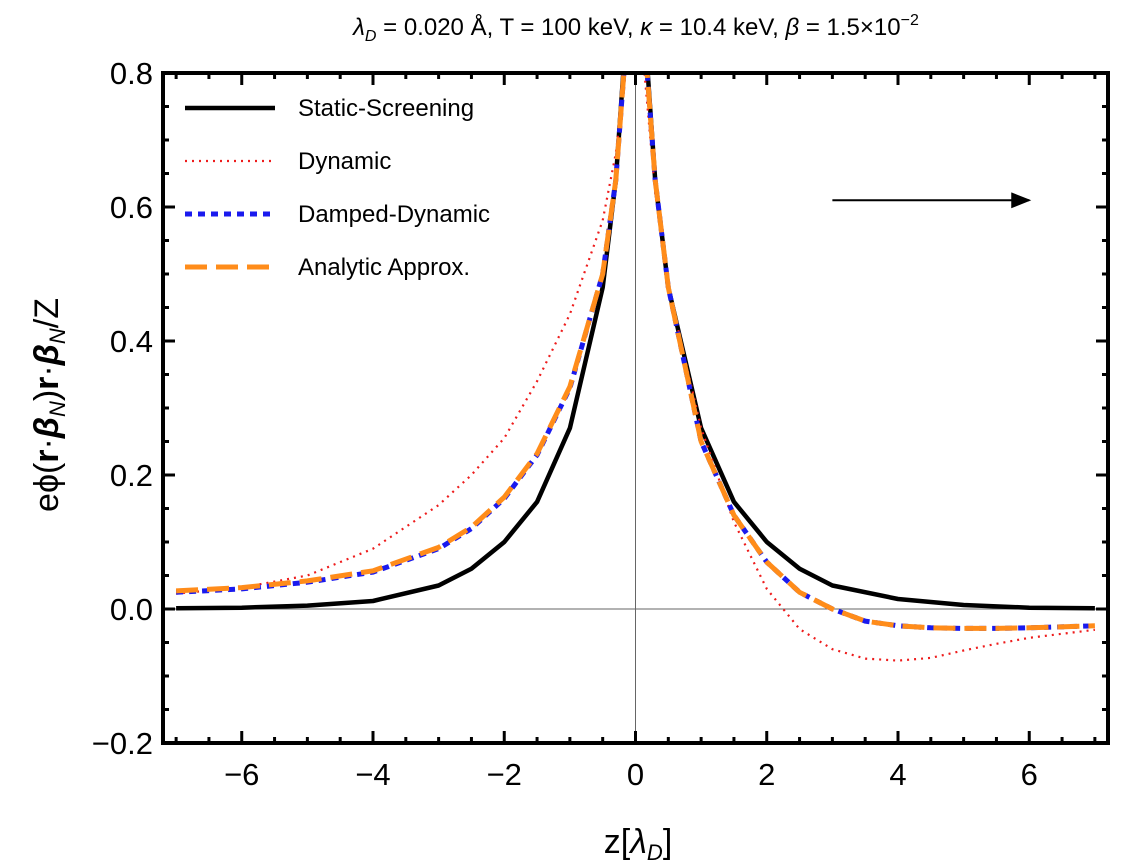 Image resolution: width=1125 pixels, height=863 pixels. What do you see at coordinates (372, 774) in the screenshot?
I see `x-tick-label: −4` at bounding box center [372, 774].